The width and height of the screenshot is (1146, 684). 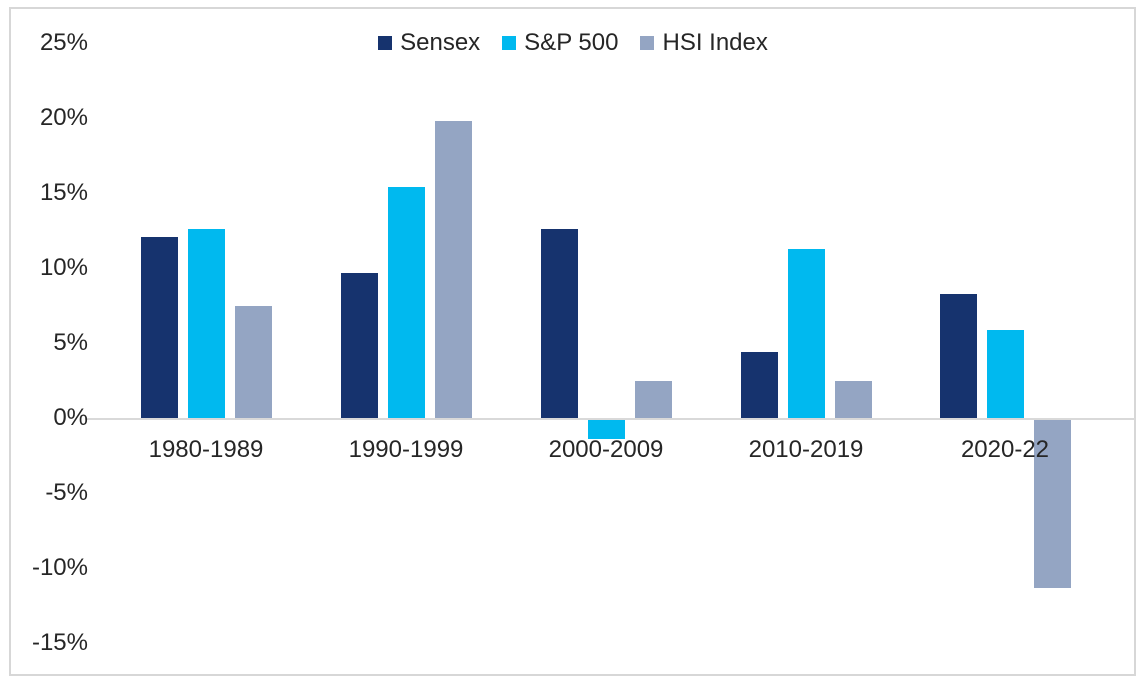 What do you see at coordinates (63, 117) in the screenshot?
I see `y-tick-label: 20%` at bounding box center [63, 117].